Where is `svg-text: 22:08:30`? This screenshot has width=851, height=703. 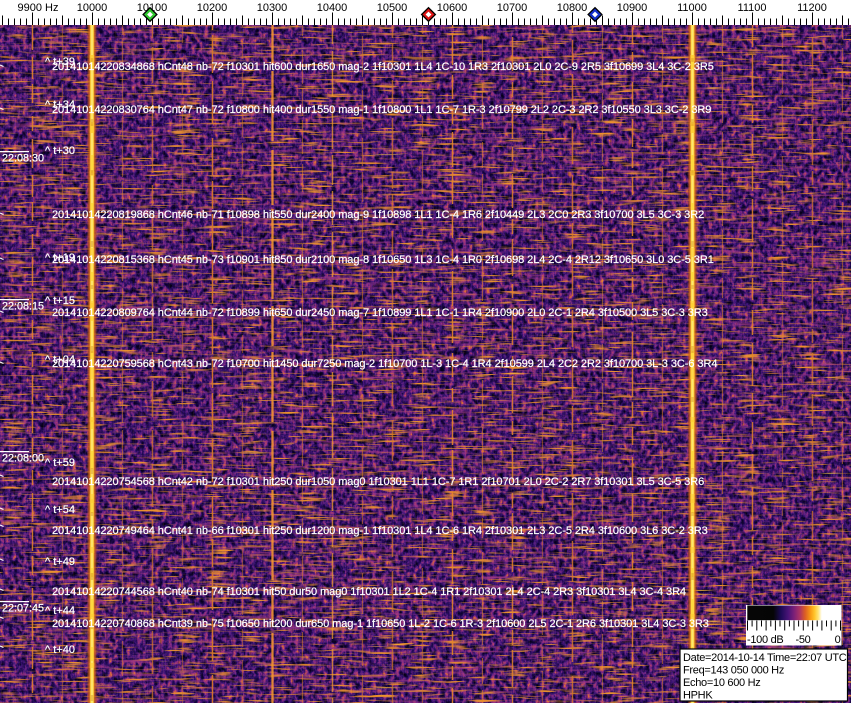 svg-text: 22:08:30 is located at coordinates (23, 159).